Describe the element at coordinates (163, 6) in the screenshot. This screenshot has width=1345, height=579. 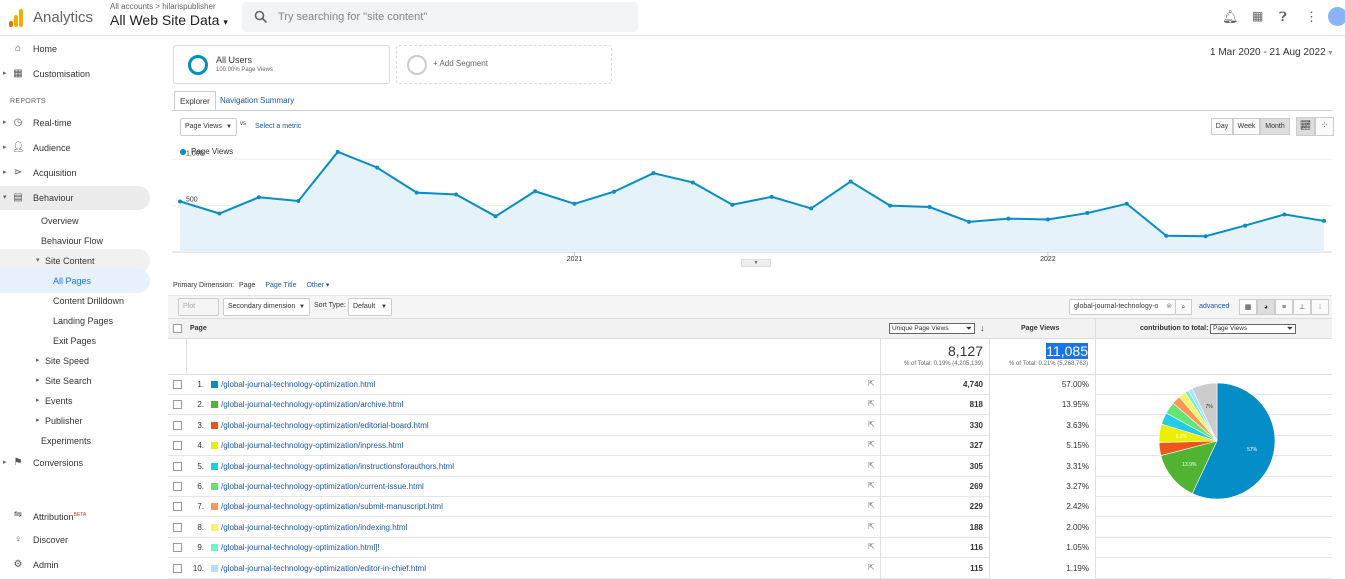
I see `account-breadcrumb: All accounts > hilarispublisher` at that location.